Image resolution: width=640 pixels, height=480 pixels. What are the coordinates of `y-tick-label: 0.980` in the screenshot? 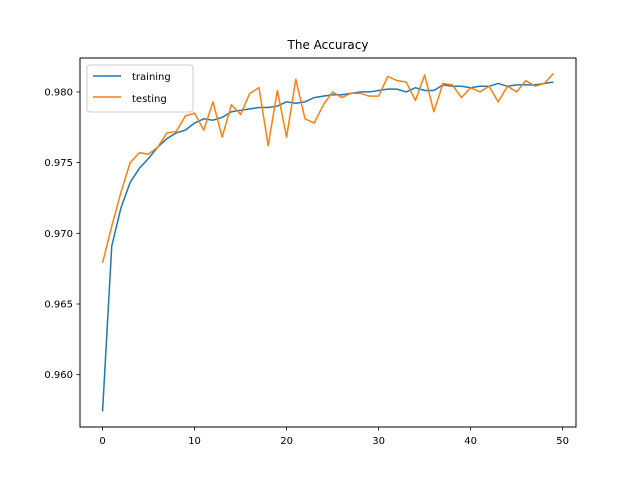 It's located at (58, 92).